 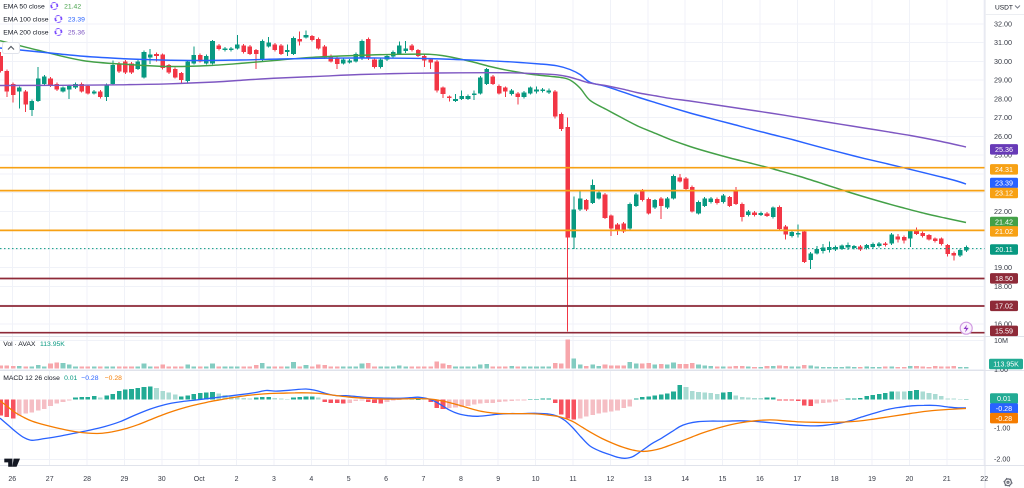 I want to click on svg-text: 26.00, so click(x=1003, y=136).